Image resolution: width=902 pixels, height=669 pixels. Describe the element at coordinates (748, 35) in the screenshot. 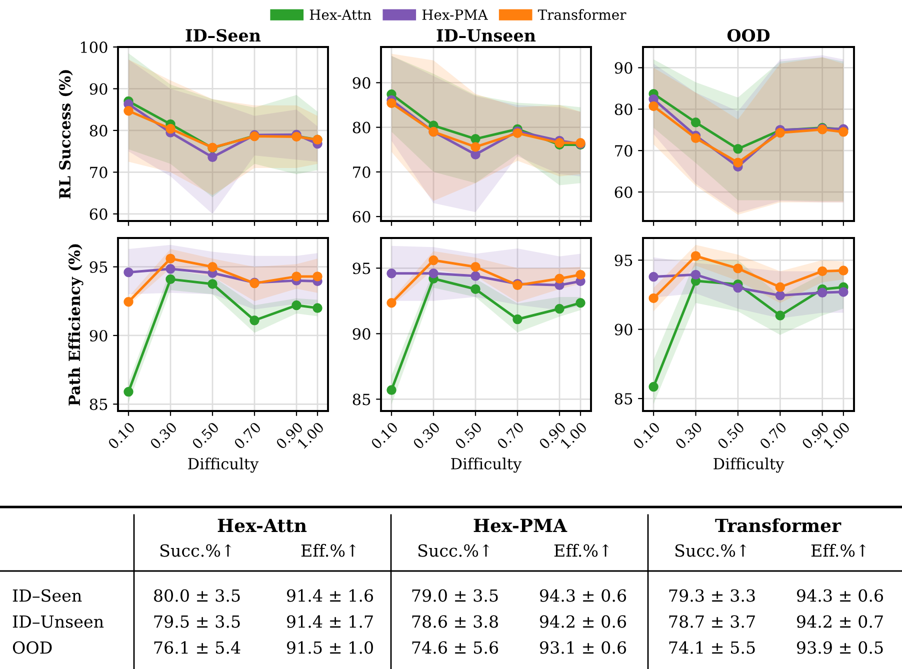

I see `chart-title: OOD` at that location.